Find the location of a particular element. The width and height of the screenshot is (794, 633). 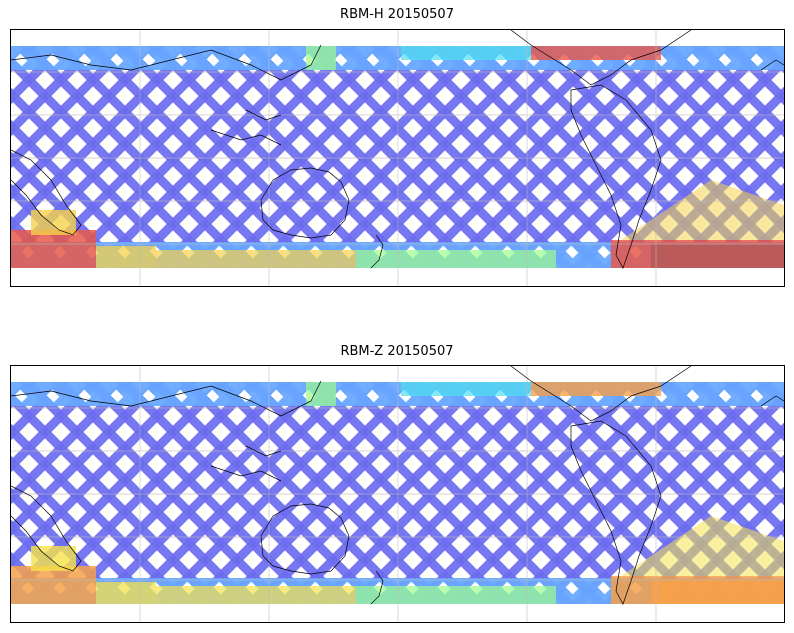

panel-title-rbm-h: RBM-H 20150507 is located at coordinates (397, 14).